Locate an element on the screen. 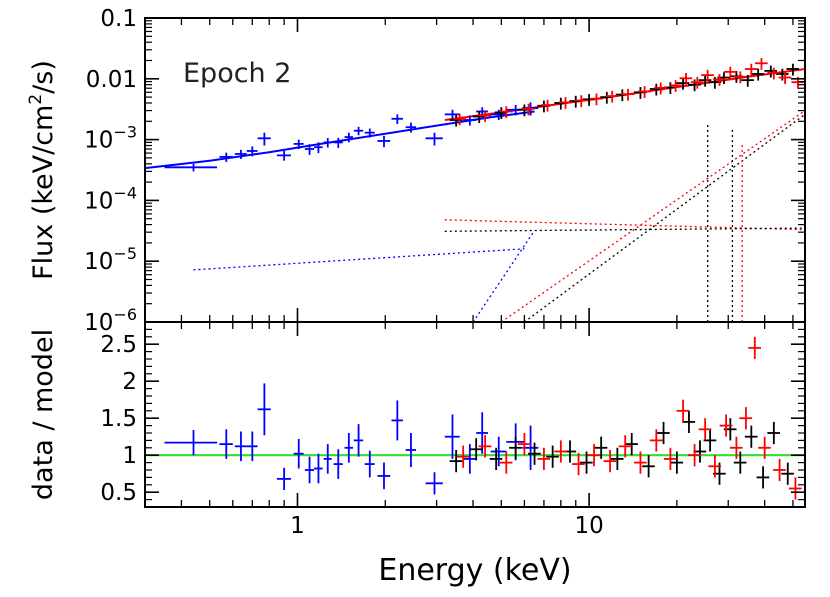  y-tick-label: 0.1 is located at coordinates (118, 19).